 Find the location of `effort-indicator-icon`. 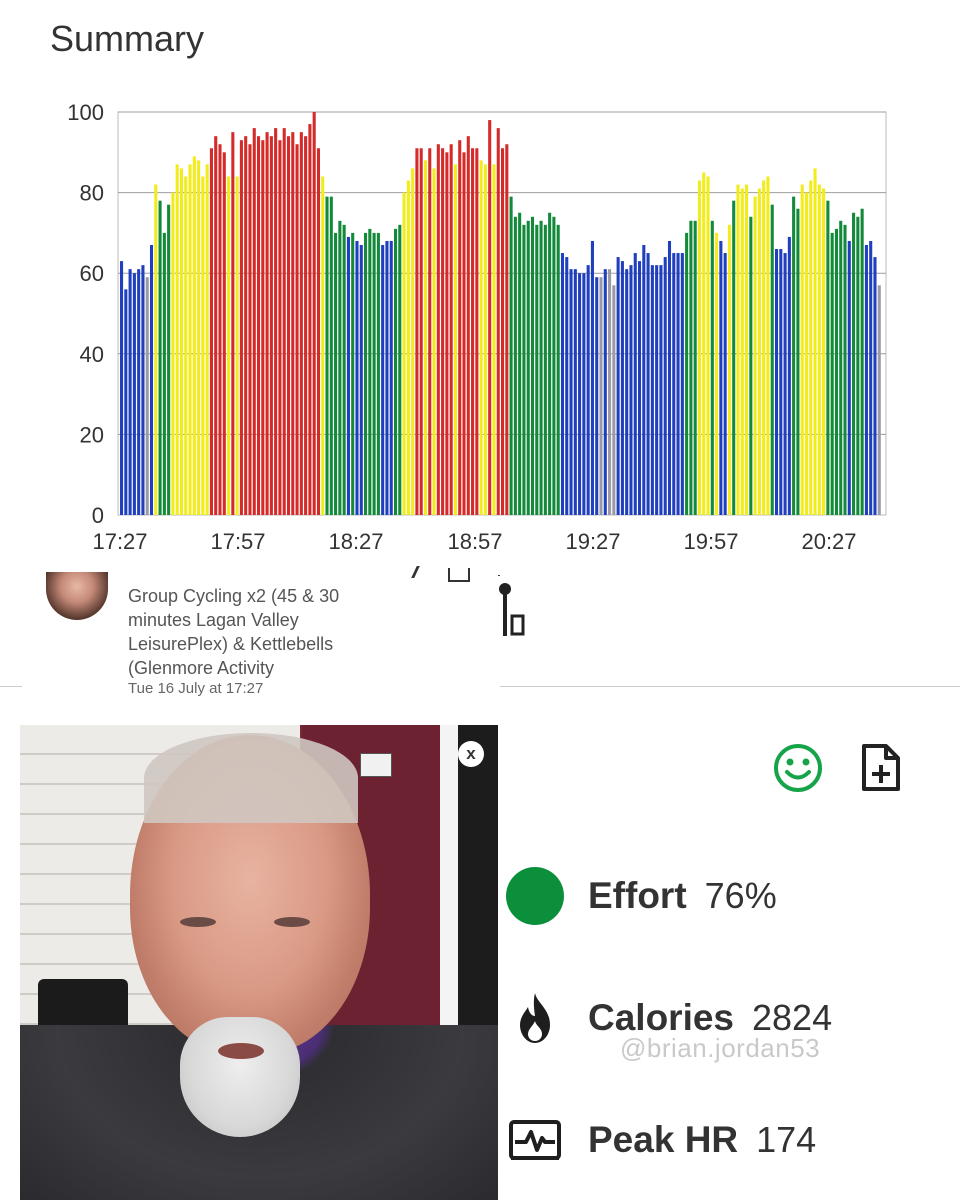

effort-indicator-icon is located at coordinates (535, 896).